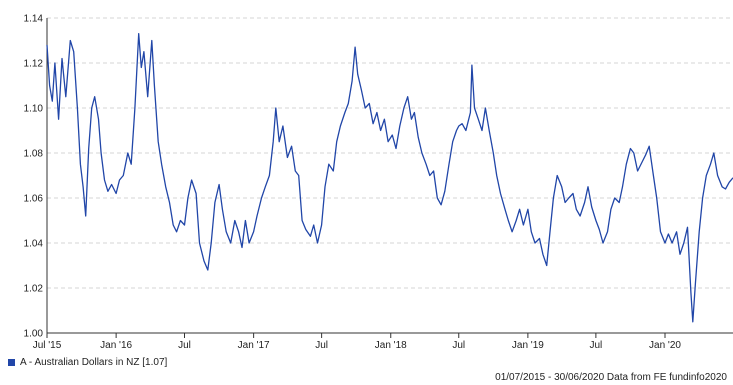  Describe the element at coordinates (11, 362) in the screenshot. I see `legend-swatch` at that location.